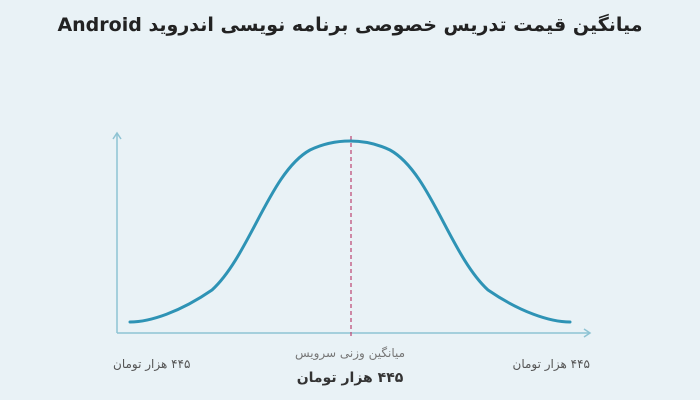 This screenshot has width=700, height=400. What do you see at coordinates (551, 364) in the screenshot?
I see `x-tick-right: ۴۴۵ هزار تومان` at bounding box center [551, 364].